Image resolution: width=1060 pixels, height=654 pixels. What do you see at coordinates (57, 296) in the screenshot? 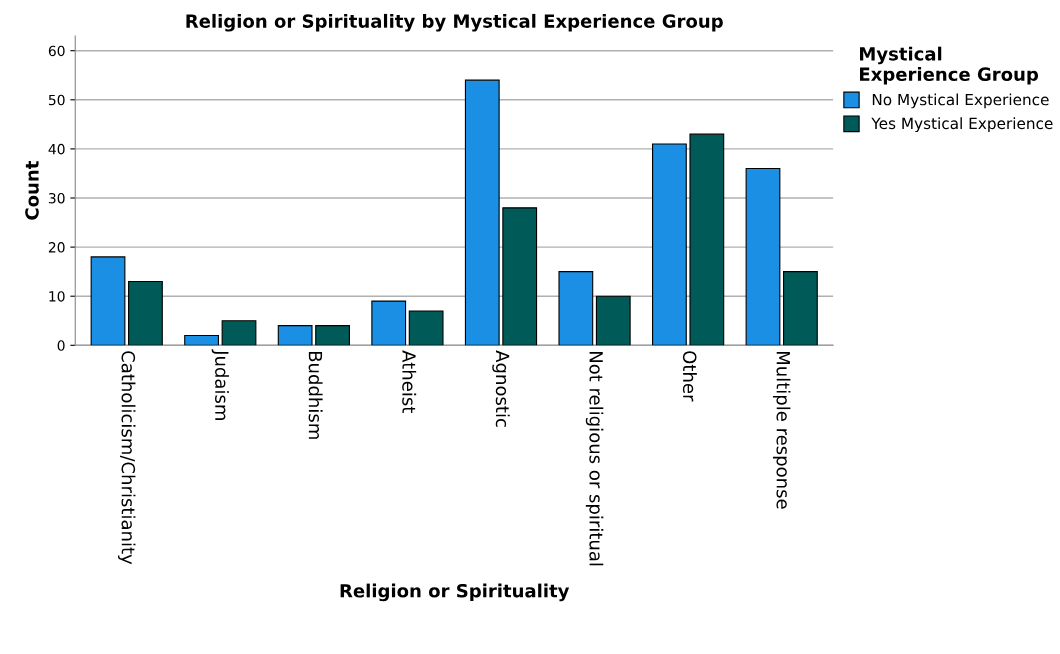
I see `y-tick-label: 10` at bounding box center [57, 296].